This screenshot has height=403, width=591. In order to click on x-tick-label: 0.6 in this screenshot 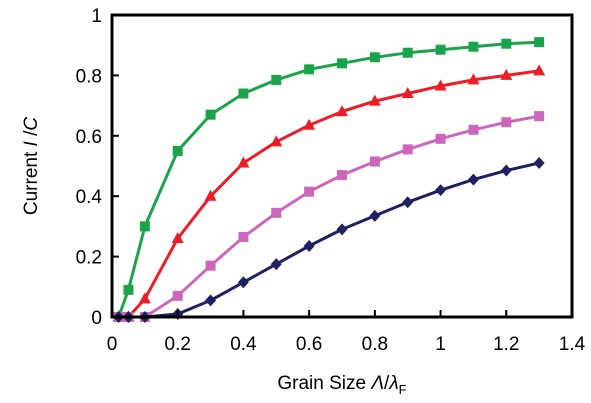, I will do `click(309, 344)`.